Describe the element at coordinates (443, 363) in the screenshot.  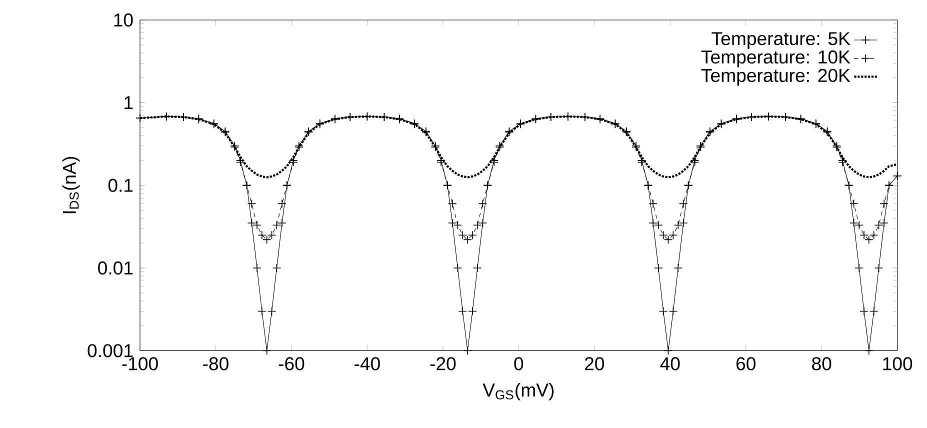
I see `x-tick-label: -20` at that location.